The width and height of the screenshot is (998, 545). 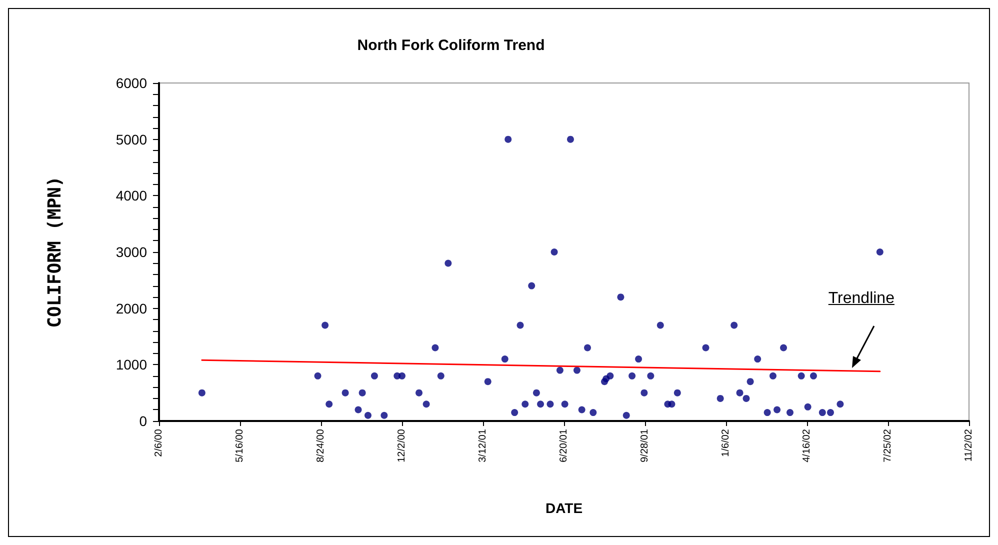 I want to click on x-tick-label: 3/12/01, so click(x=483, y=445).